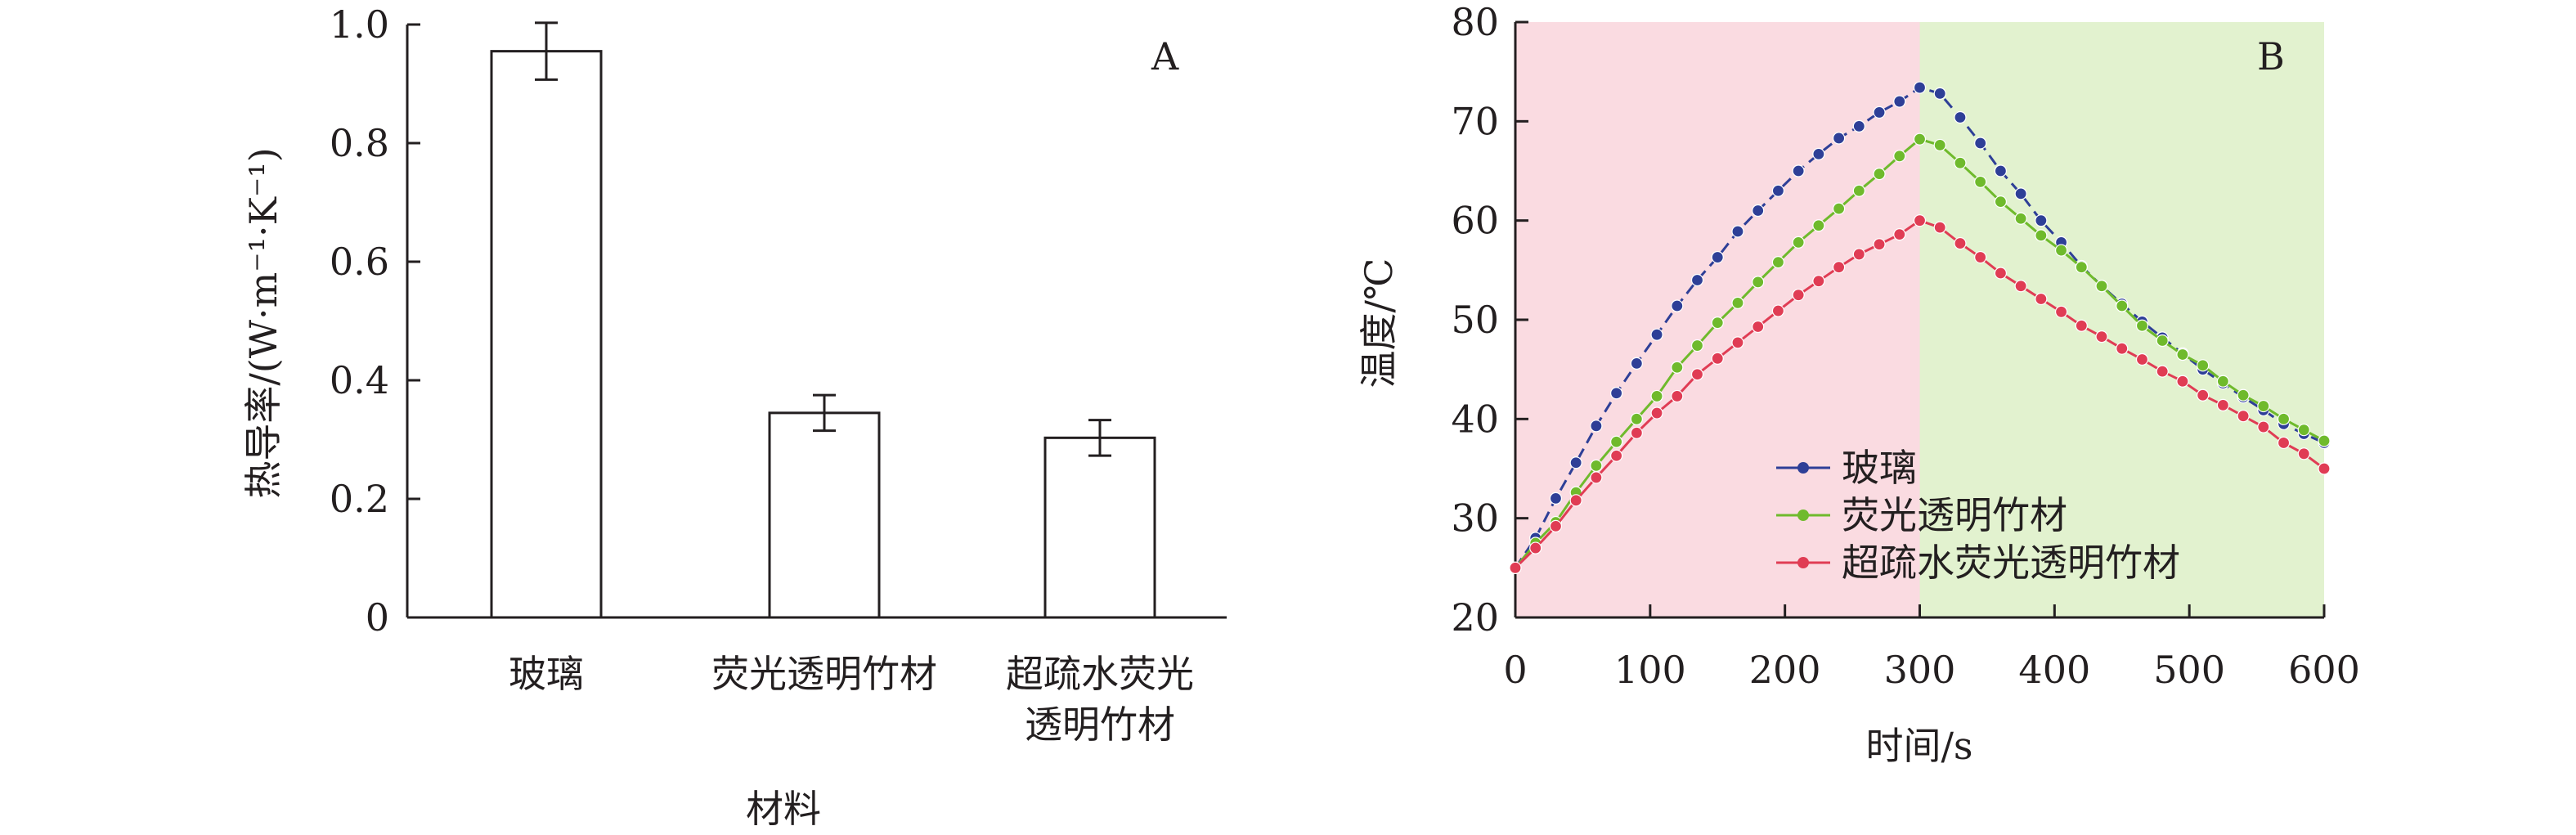  What do you see at coordinates (263, 322) in the screenshot?
I see `y-axis-label: 热导率/(W·m⁻¹·K⁻¹)` at bounding box center [263, 322].